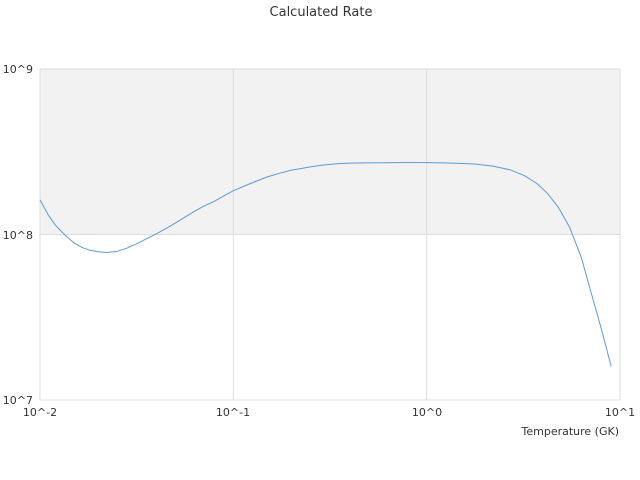  Describe the element at coordinates (321, 12) in the screenshot. I see `chart-title: Calculated Rate` at that location.